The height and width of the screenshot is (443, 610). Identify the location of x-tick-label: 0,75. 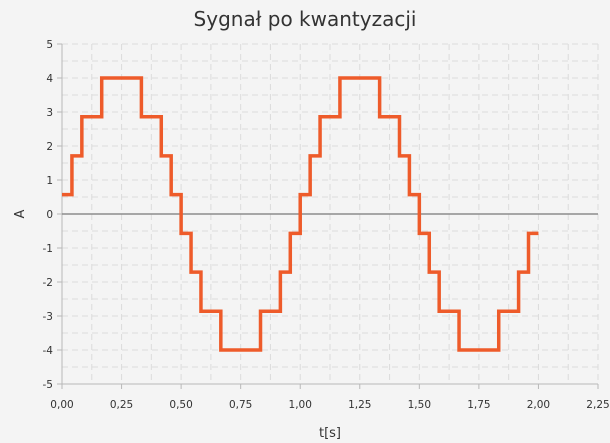
(240, 405).